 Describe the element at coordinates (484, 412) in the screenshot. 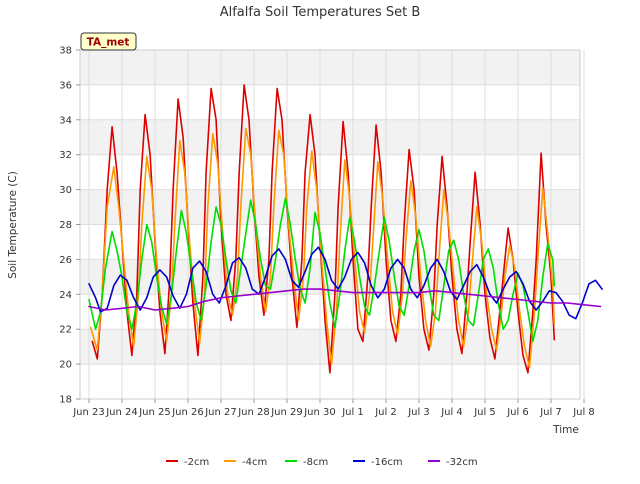

I see `x-tick-label: Jul 5` at that location.